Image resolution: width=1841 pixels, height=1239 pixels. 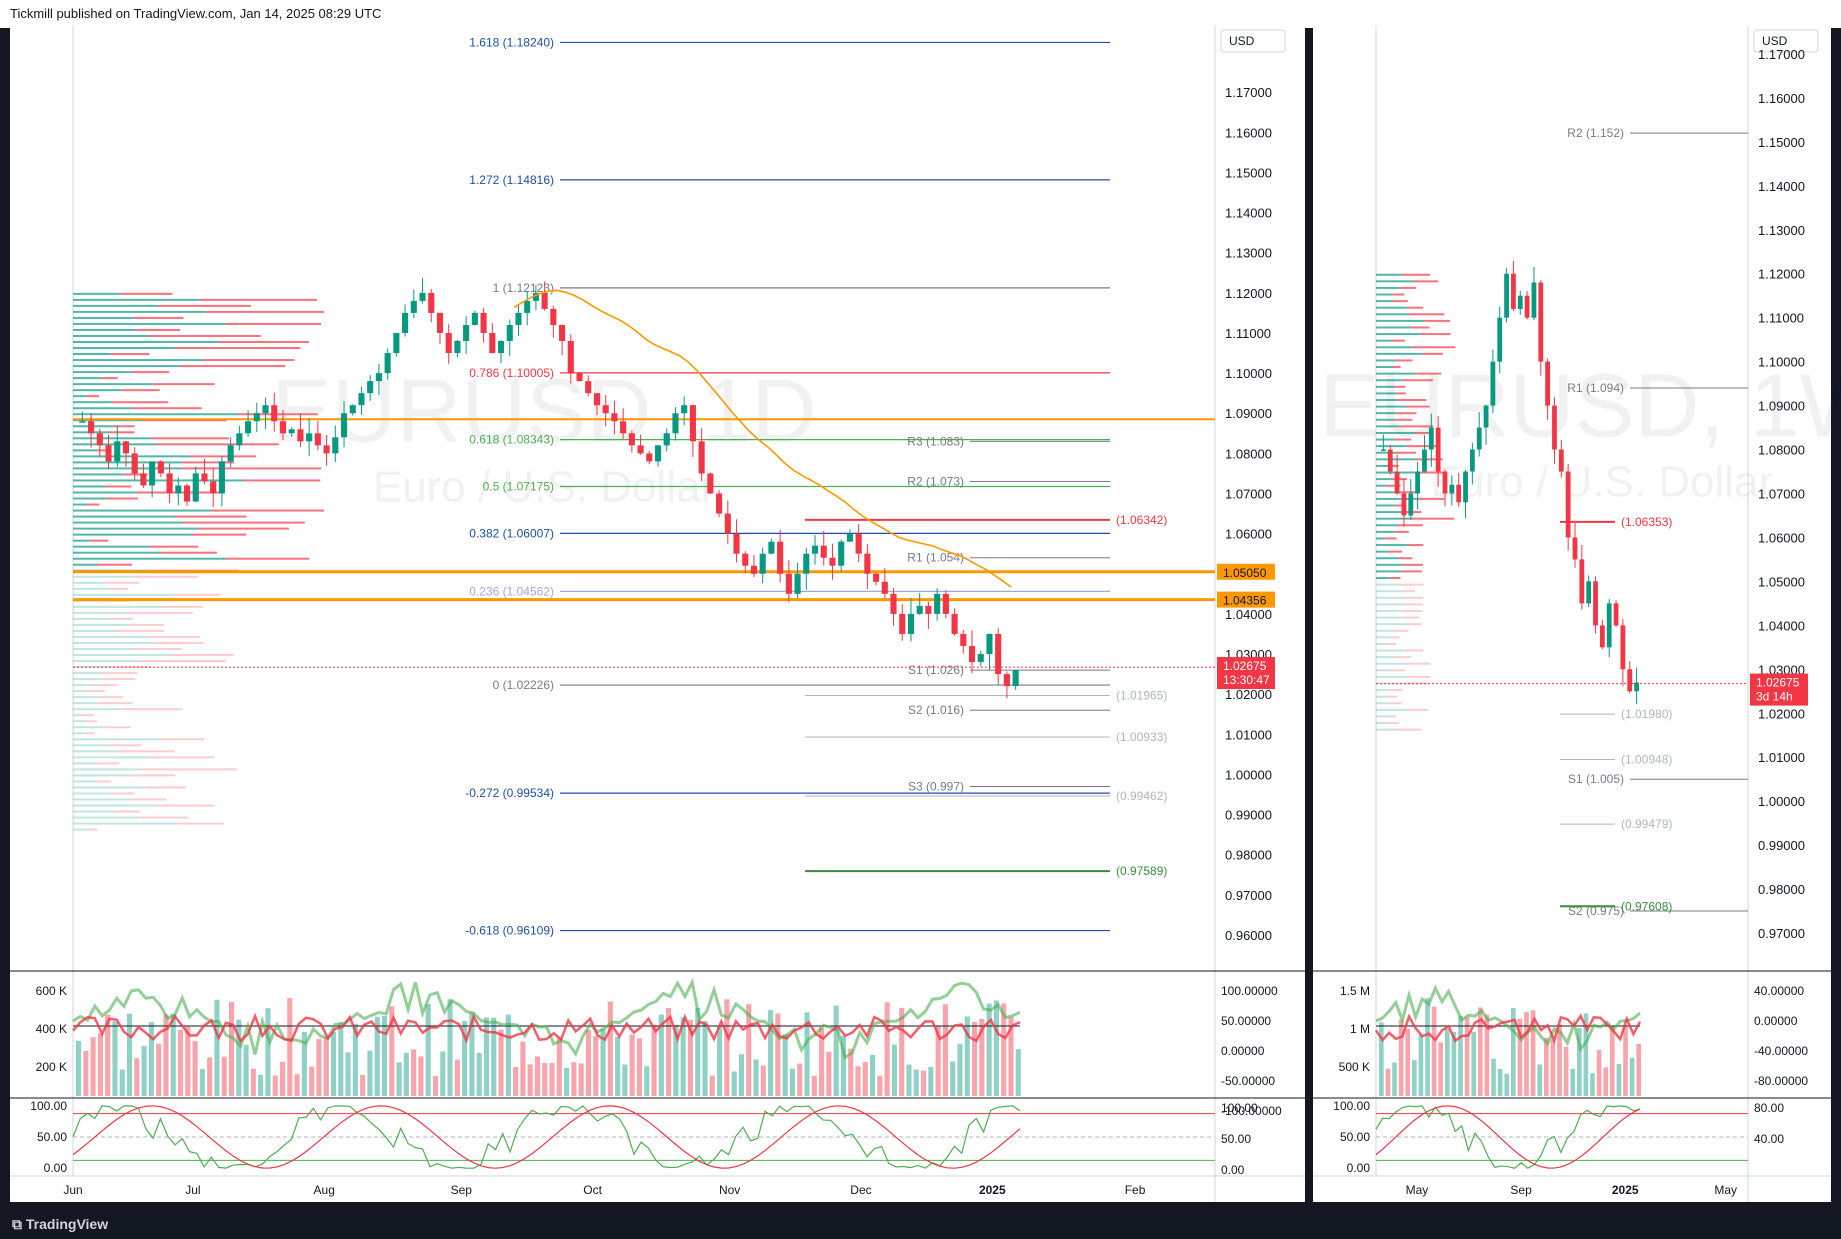 I want to click on price-tick-label: 1.15000, so click(x=1781, y=142).